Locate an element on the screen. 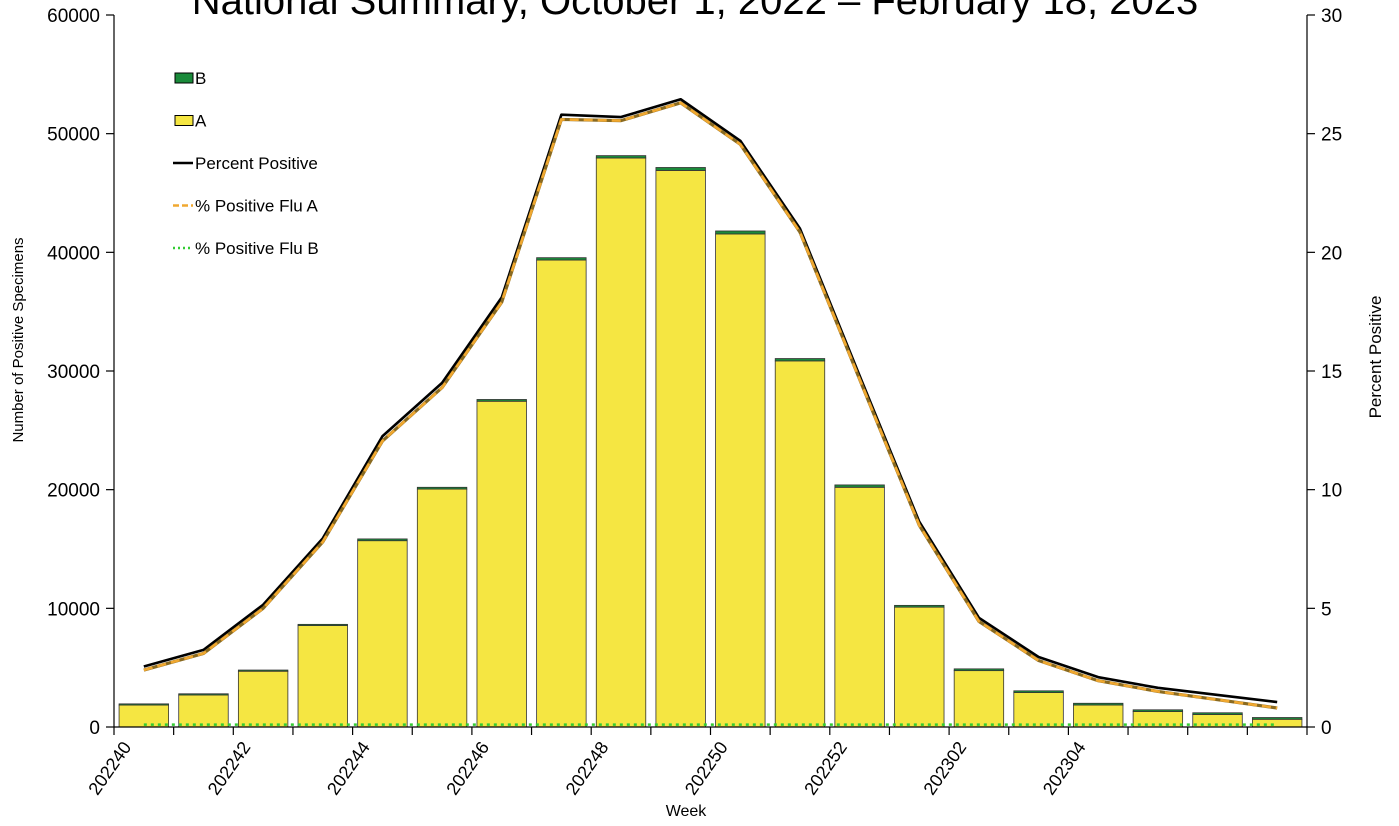  x-tick-label: 202242 is located at coordinates (229, 768).